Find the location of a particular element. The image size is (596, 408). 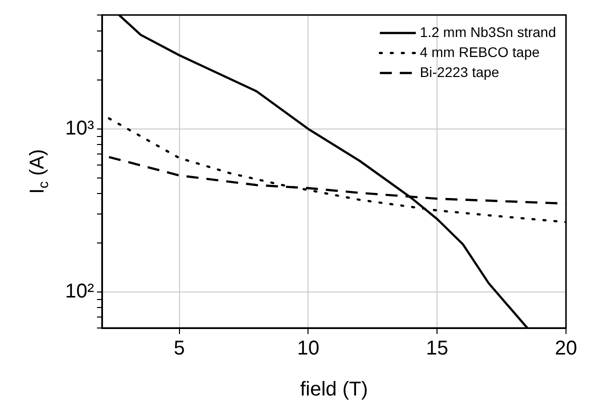

legend-label: 1.2 mm Nb3Sn strand is located at coordinates (488, 32).